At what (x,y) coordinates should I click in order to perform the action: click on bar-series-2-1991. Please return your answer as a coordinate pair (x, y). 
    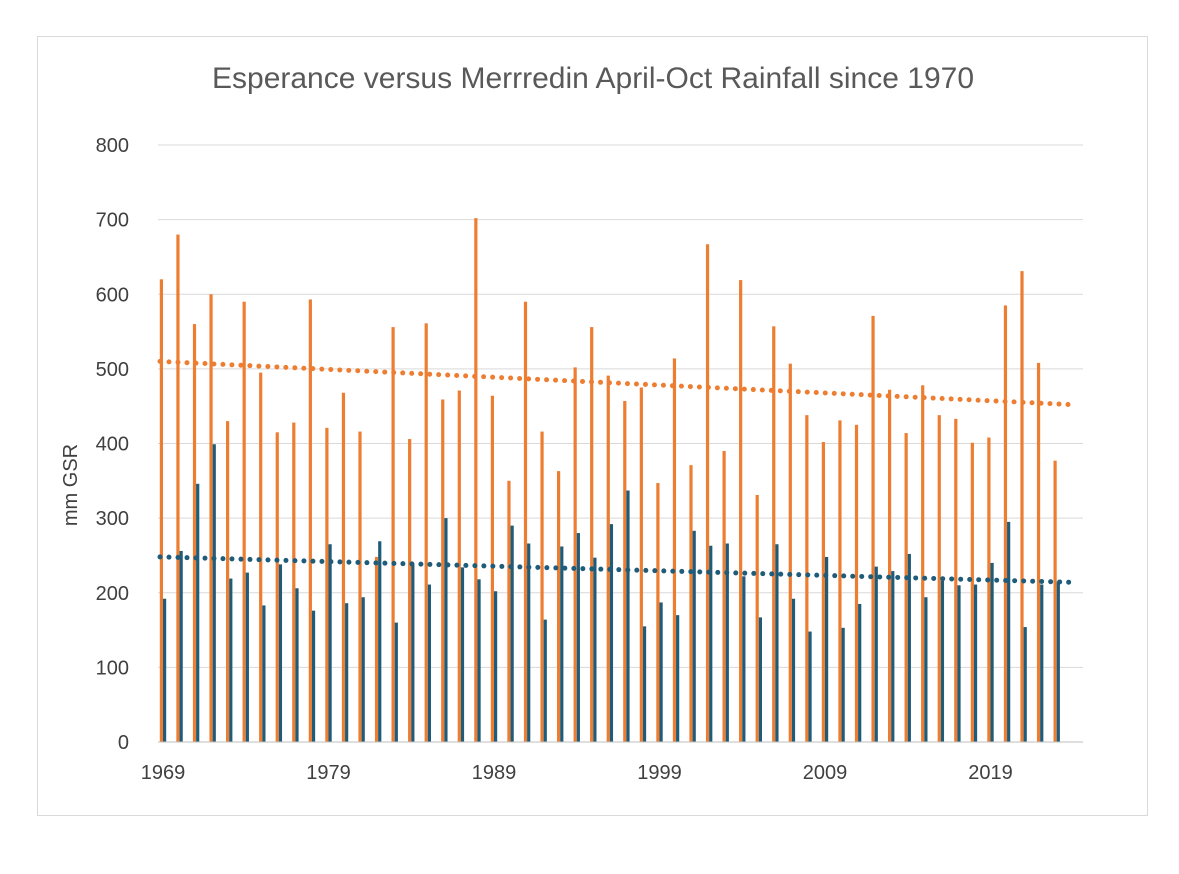
    Looking at the image, I should click on (529, 642).